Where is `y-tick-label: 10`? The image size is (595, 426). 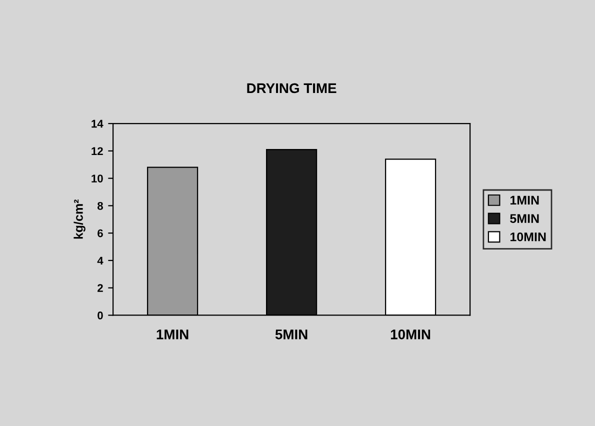
y-tick-label: 10 is located at coordinates (97, 178).